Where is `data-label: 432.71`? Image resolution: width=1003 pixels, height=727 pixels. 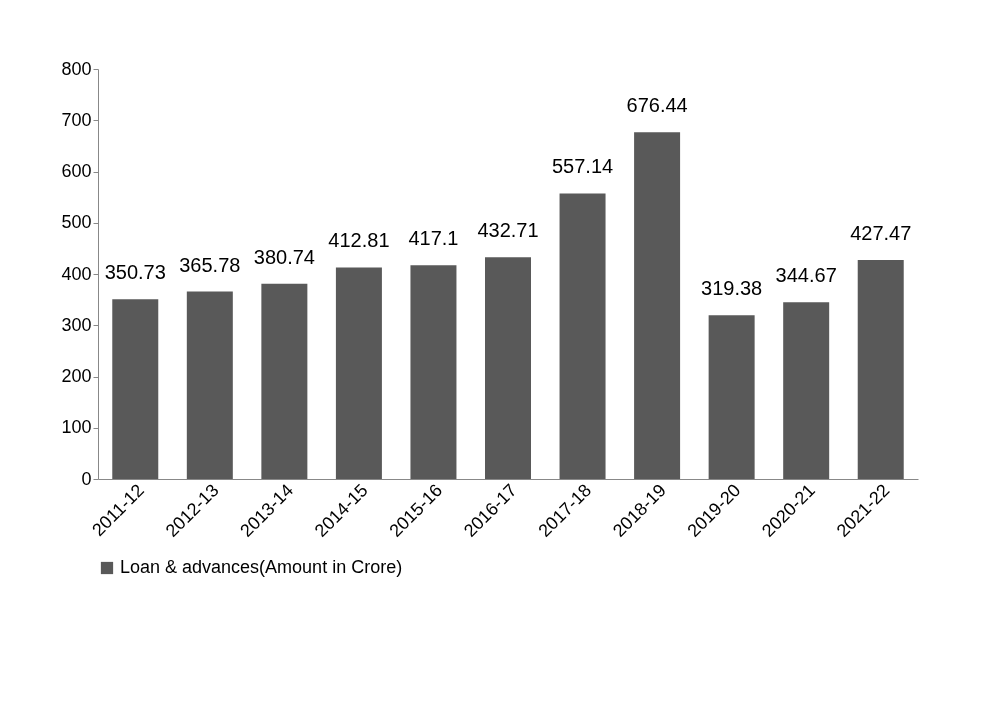 data-label: 432.71 is located at coordinates (508, 230).